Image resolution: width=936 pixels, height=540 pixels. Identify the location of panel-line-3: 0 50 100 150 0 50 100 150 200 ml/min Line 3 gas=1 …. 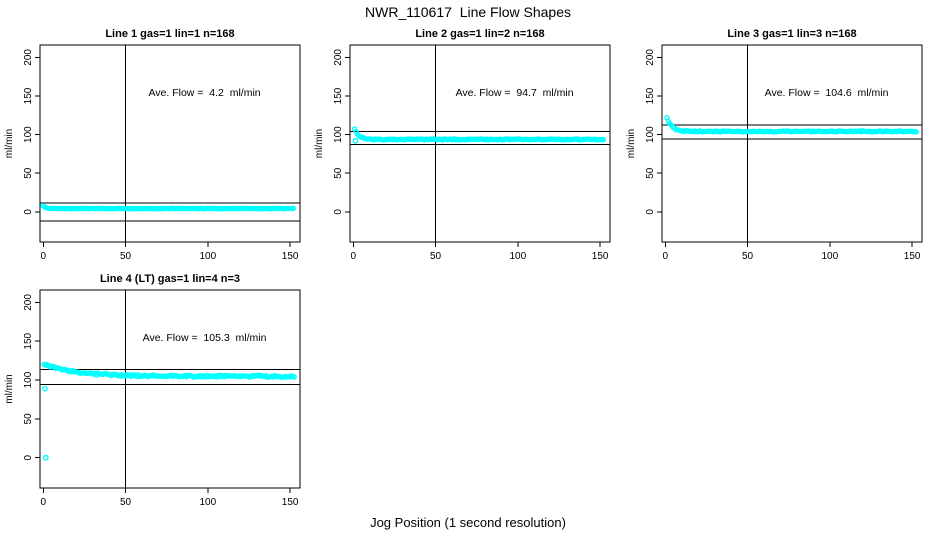
(774, 145).